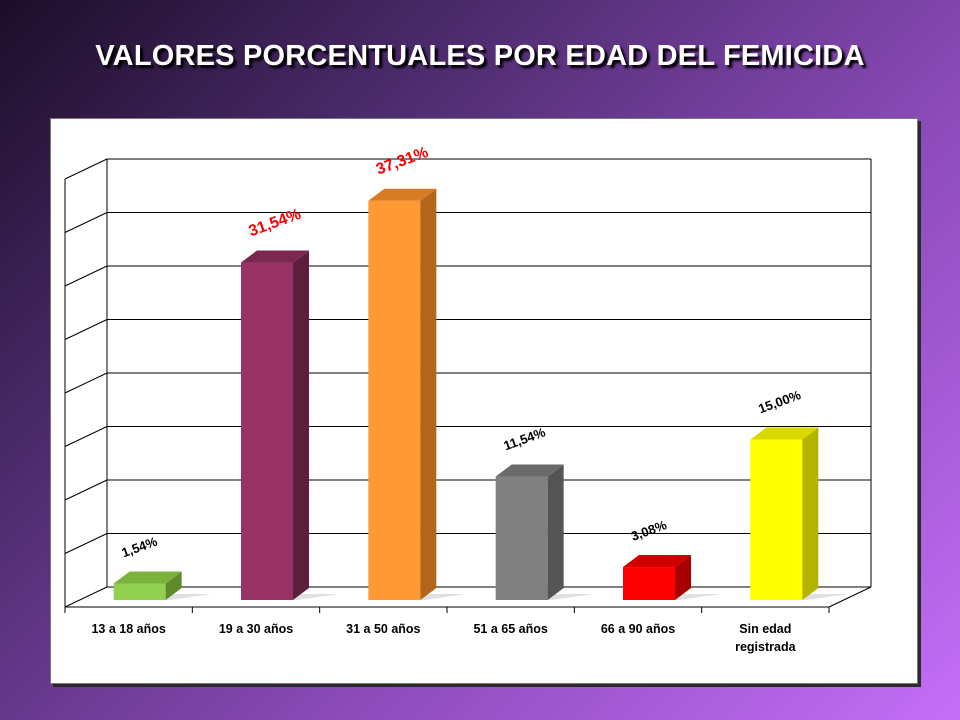 The height and width of the screenshot is (720, 960). I want to click on data-label: 15,00%, so click(779, 401).